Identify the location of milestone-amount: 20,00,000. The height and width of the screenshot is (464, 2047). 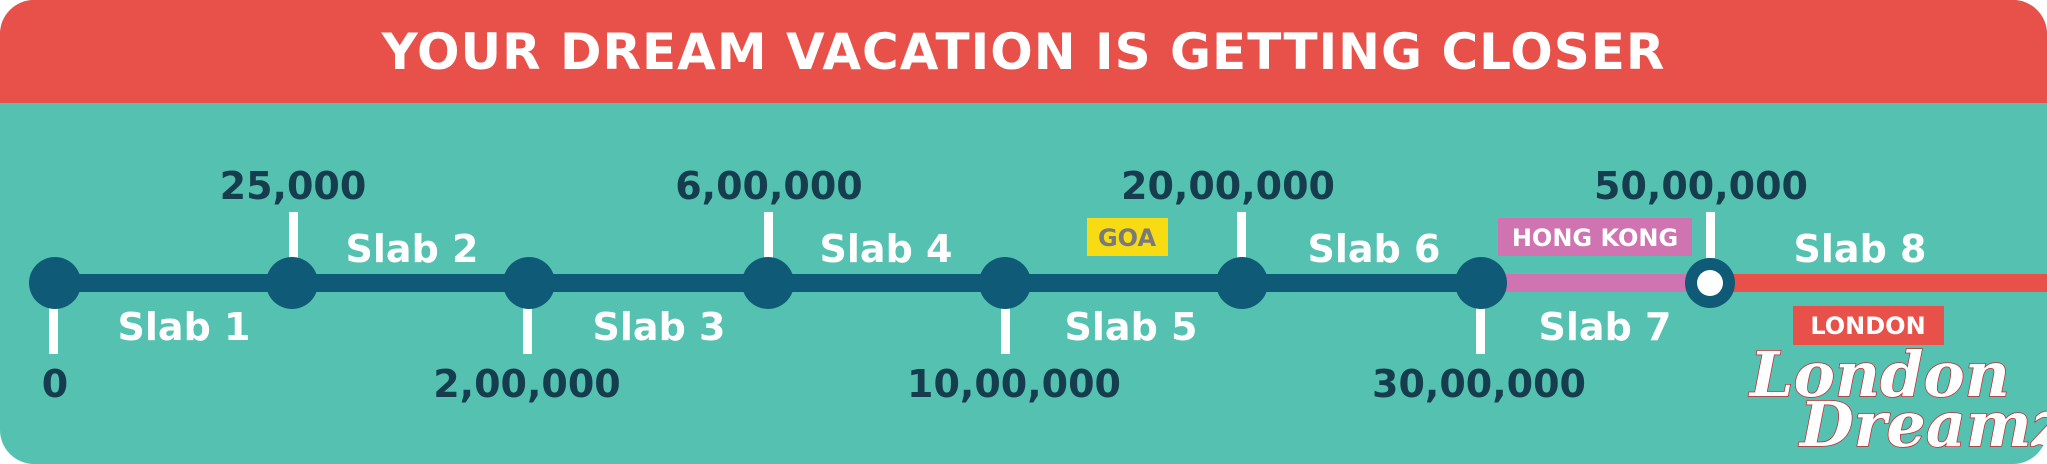
(1228, 186).